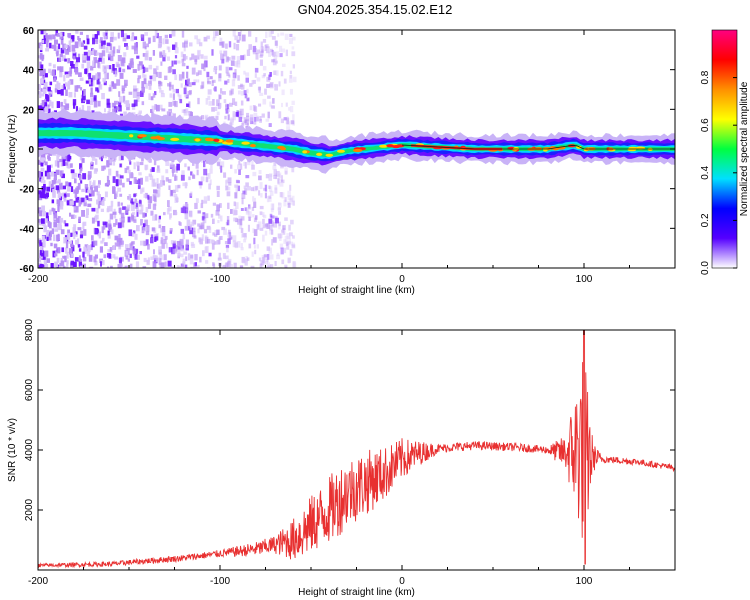 This screenshot has height=600, width=750. I want to click on colorbar-label: Normalized spectral amplitude, so click(744, 148).